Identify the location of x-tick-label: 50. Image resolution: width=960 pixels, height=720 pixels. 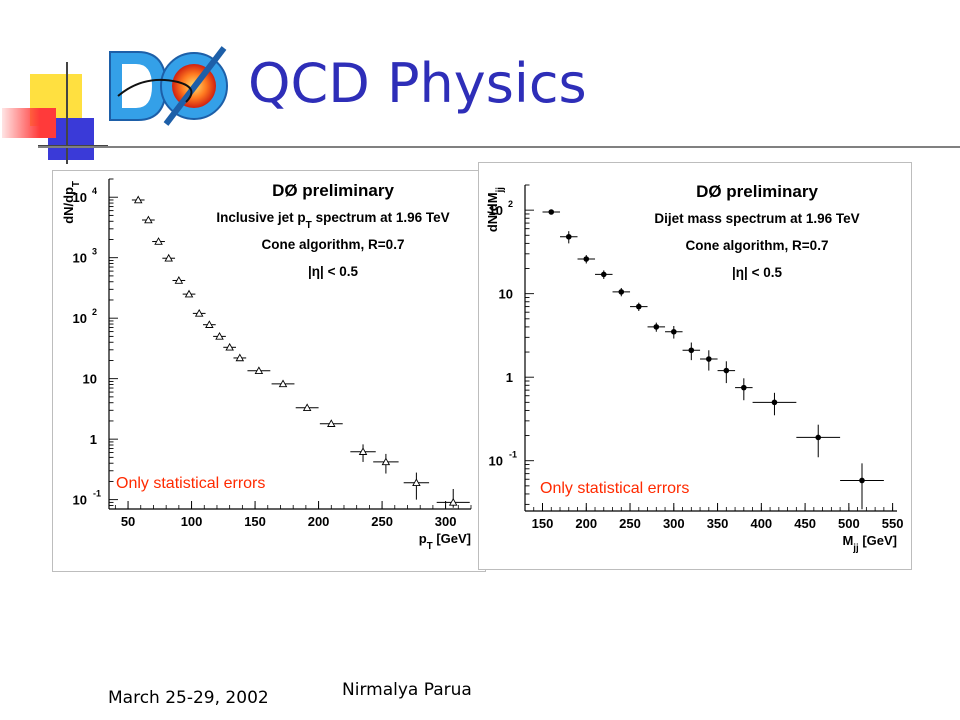
(128, 521).